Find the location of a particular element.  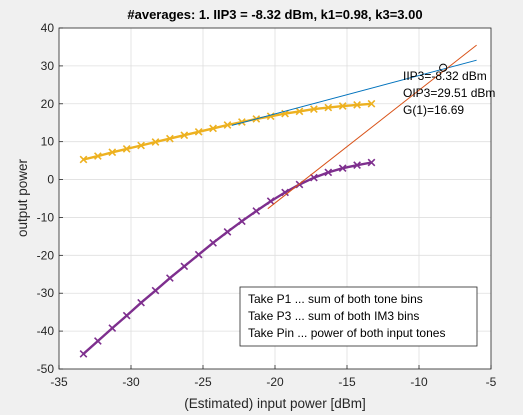

x-tick-label: -35 is located at coordinates (59, 382).